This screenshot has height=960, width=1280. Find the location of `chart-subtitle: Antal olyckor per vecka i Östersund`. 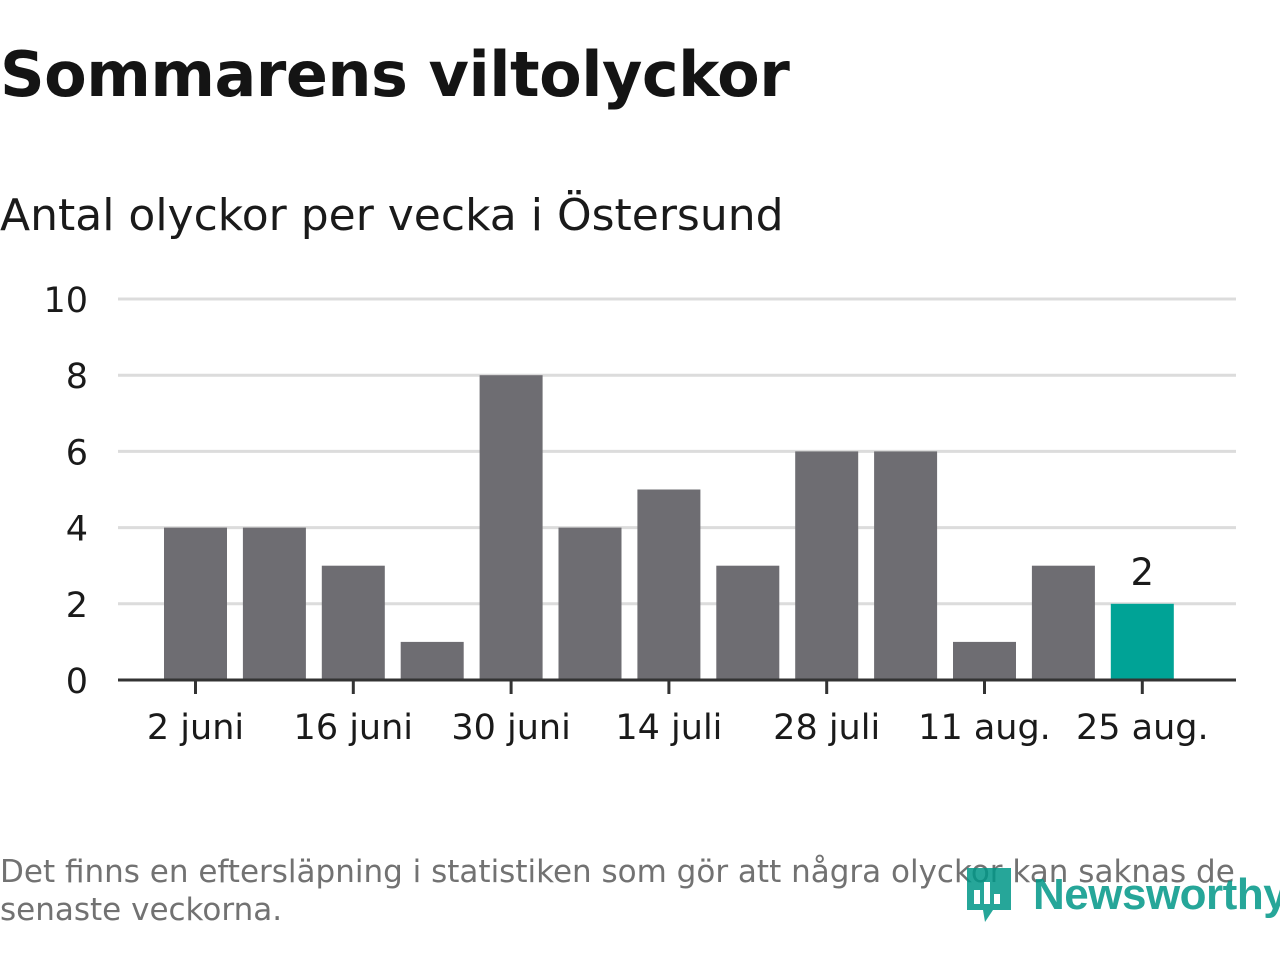

chart-subtitle: Antal olyckor per vecka i Östersund is located at coordinates (392, 215).